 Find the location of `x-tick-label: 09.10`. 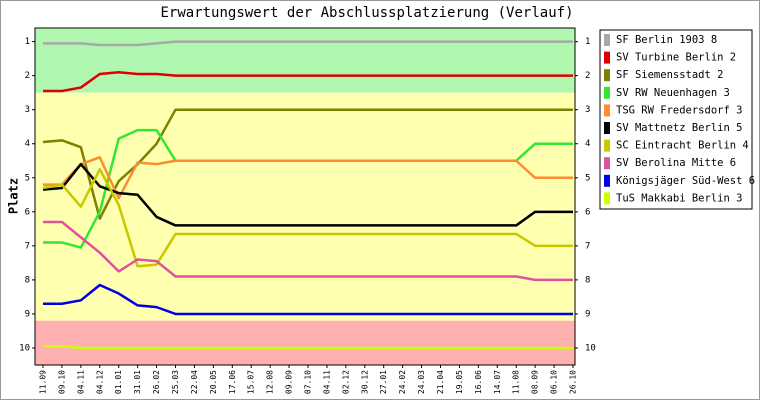

x-tick-label: 09.10 is located at coordinates (61, 382).